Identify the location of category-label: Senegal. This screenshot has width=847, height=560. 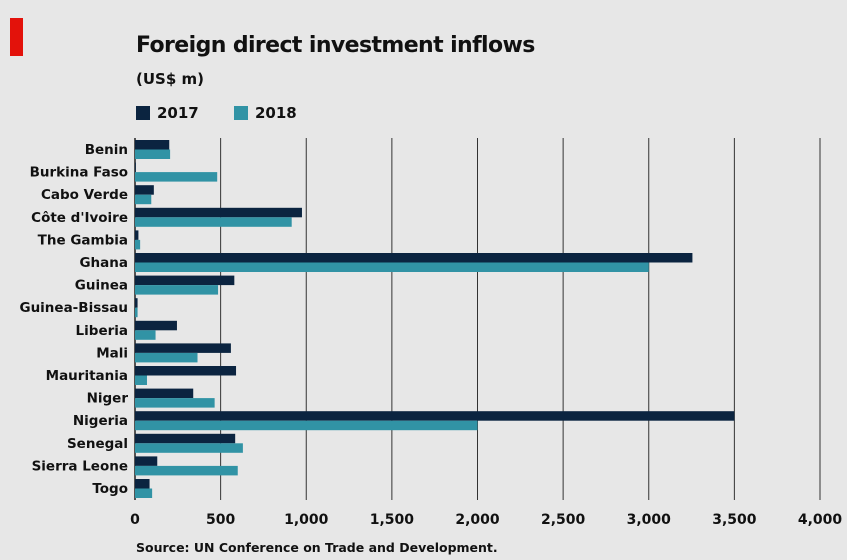
(97, 444).